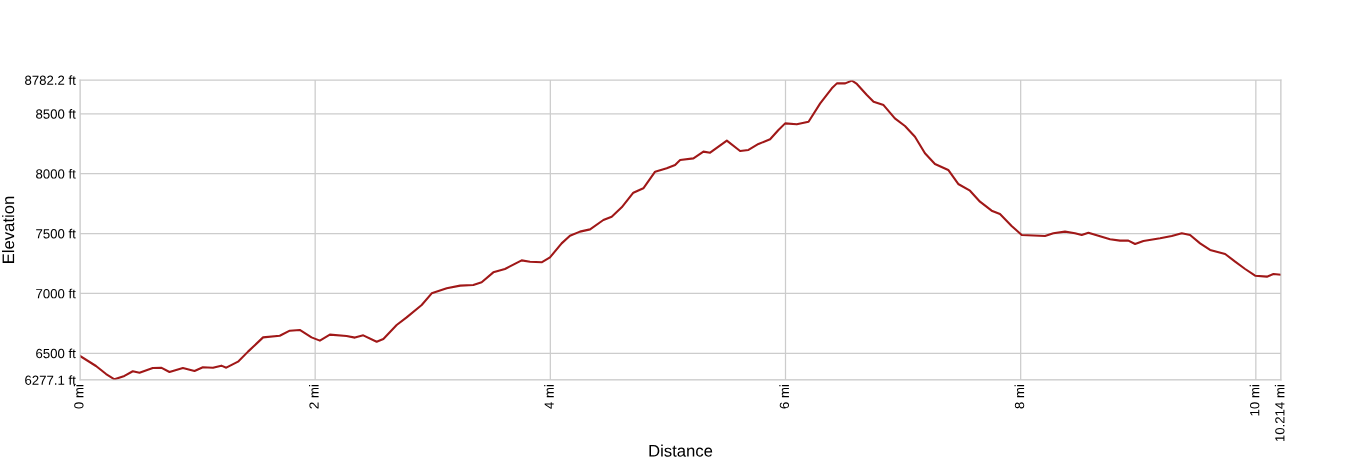 The image size is (1360, 460). Describe the element at coordinates (1254, 400) in the screenshot. I see `x-tick-label: 10 mi` at that location.